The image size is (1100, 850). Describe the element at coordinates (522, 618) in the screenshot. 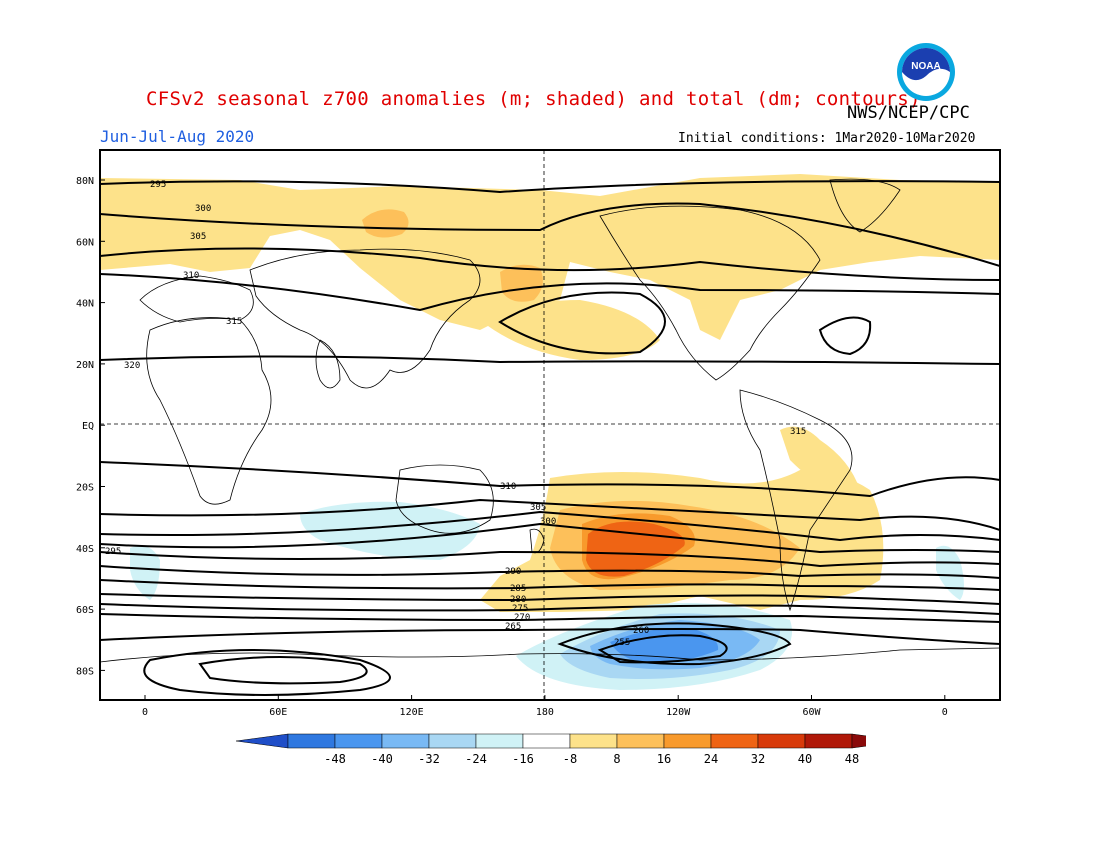

I see `contour-label: 270` at that location.